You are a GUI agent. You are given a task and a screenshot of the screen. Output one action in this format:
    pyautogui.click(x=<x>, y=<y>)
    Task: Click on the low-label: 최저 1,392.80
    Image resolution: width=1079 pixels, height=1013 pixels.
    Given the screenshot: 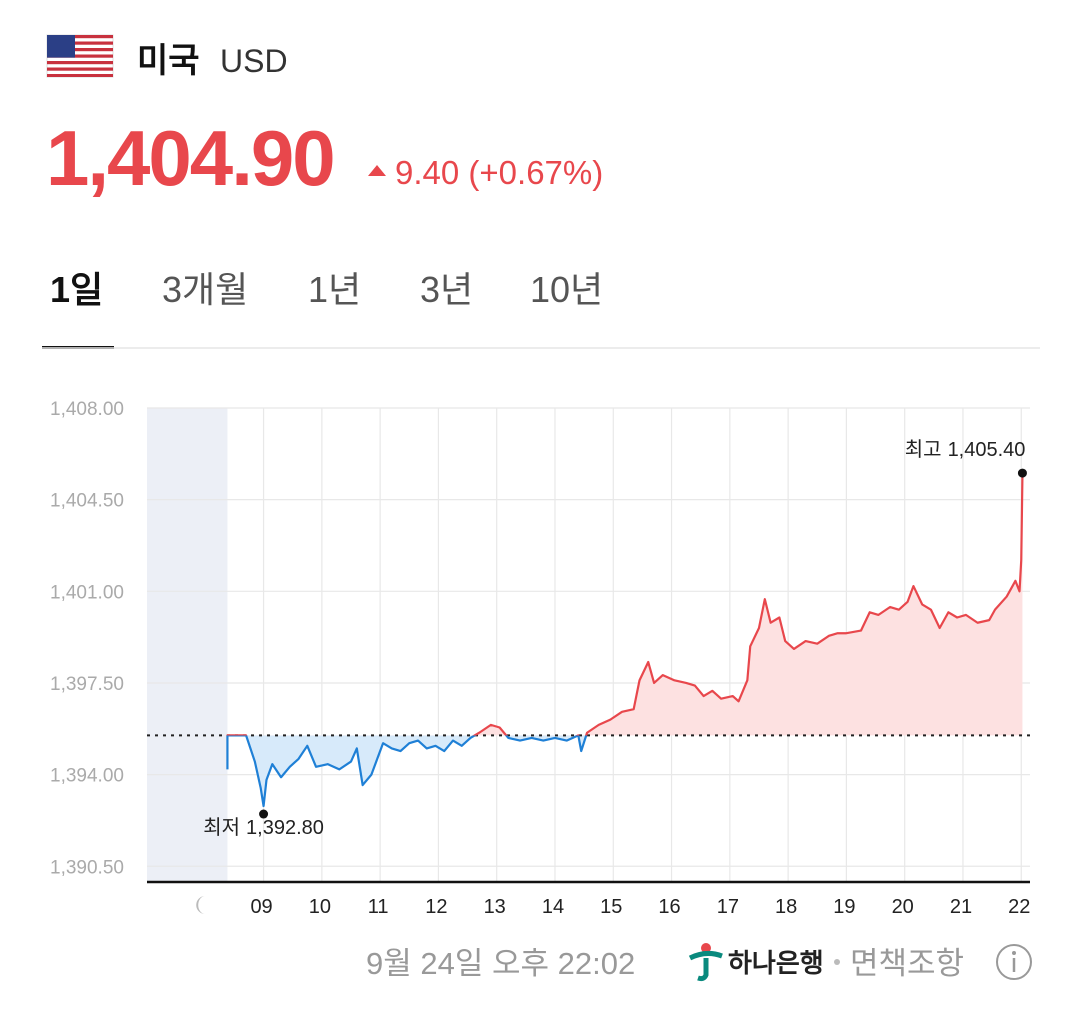 What is the action you would take?
    pyautogui.click(x=263, y=827)
    